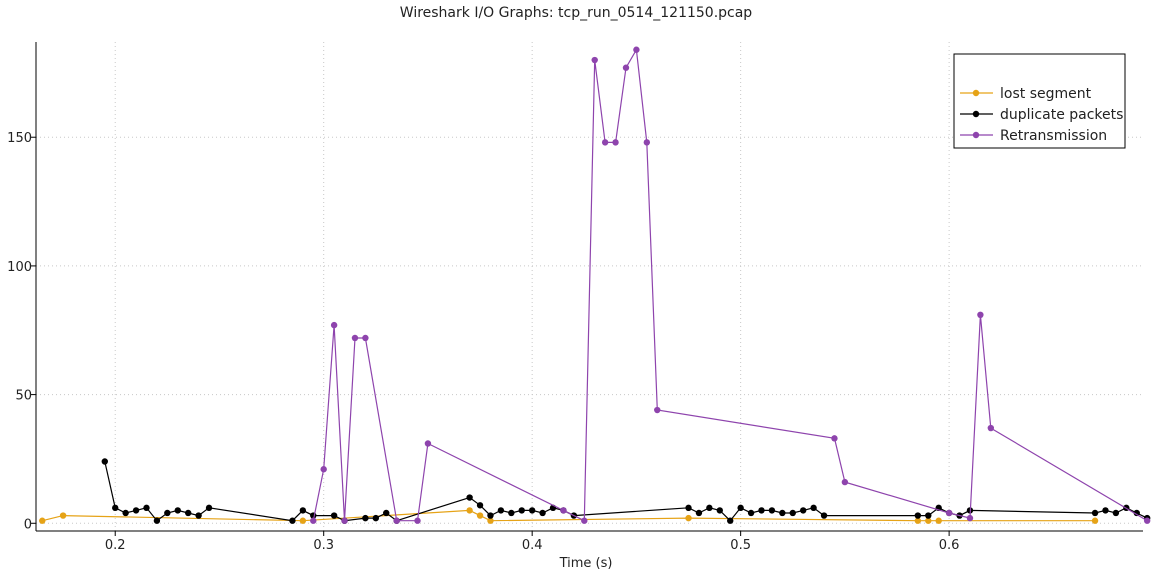  Describe the element at coordinates (949, 545) in the screenshot. I see `x-tick-label: 0.6` at that location.